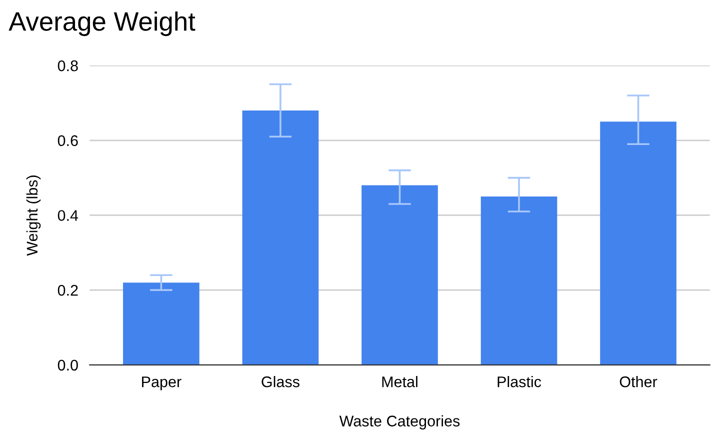  I want to click on x-tick-label: Other, so click(639, 382).